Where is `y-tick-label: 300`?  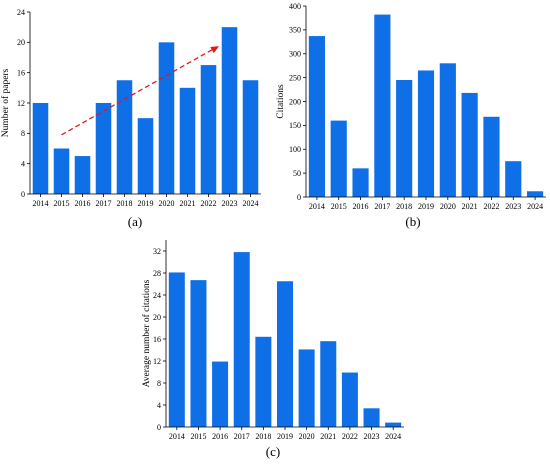
y-tick-label: 300 is located at coordinates (295, 54).